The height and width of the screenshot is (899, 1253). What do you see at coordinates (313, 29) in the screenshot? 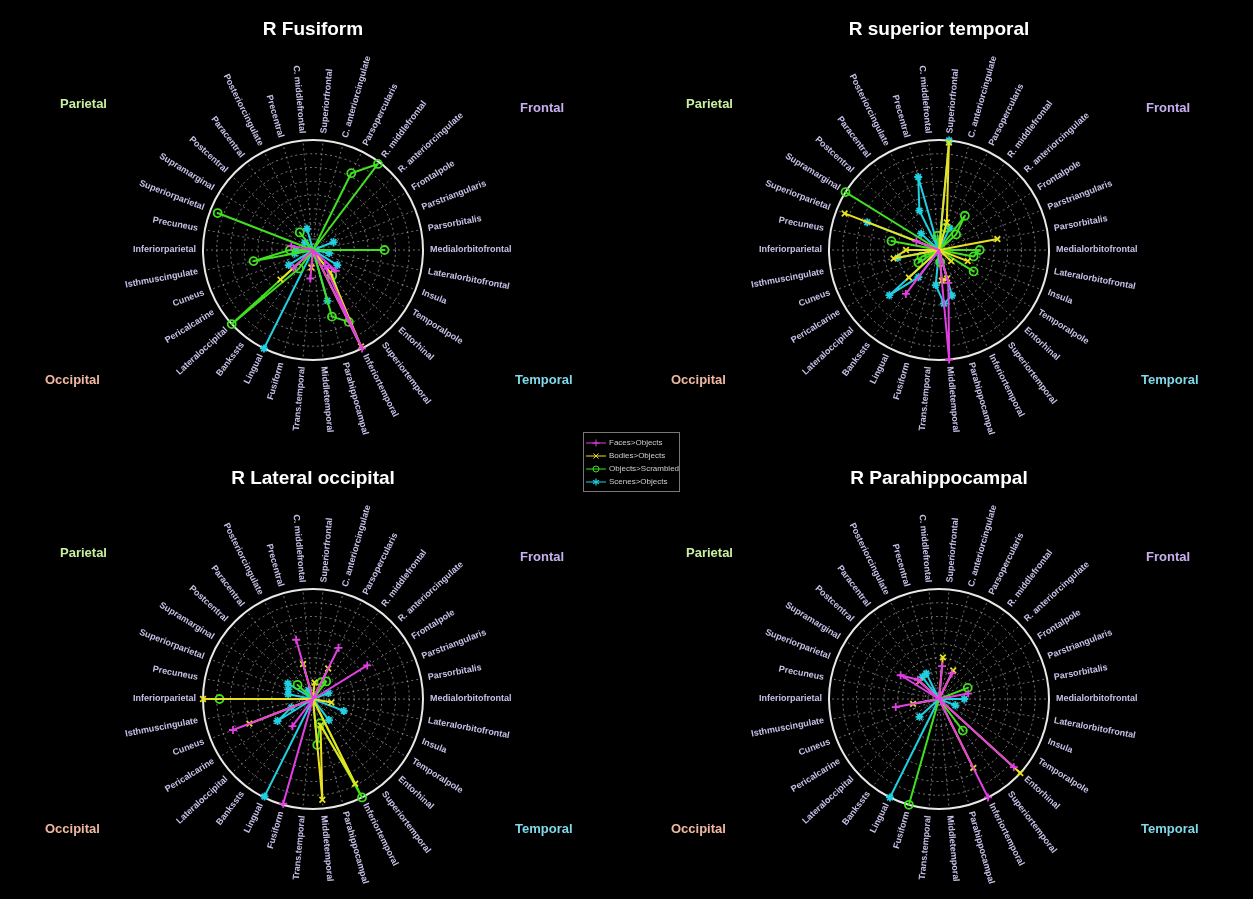
I see `chart-title: R Fusiform` at bounding box center [313, 29].